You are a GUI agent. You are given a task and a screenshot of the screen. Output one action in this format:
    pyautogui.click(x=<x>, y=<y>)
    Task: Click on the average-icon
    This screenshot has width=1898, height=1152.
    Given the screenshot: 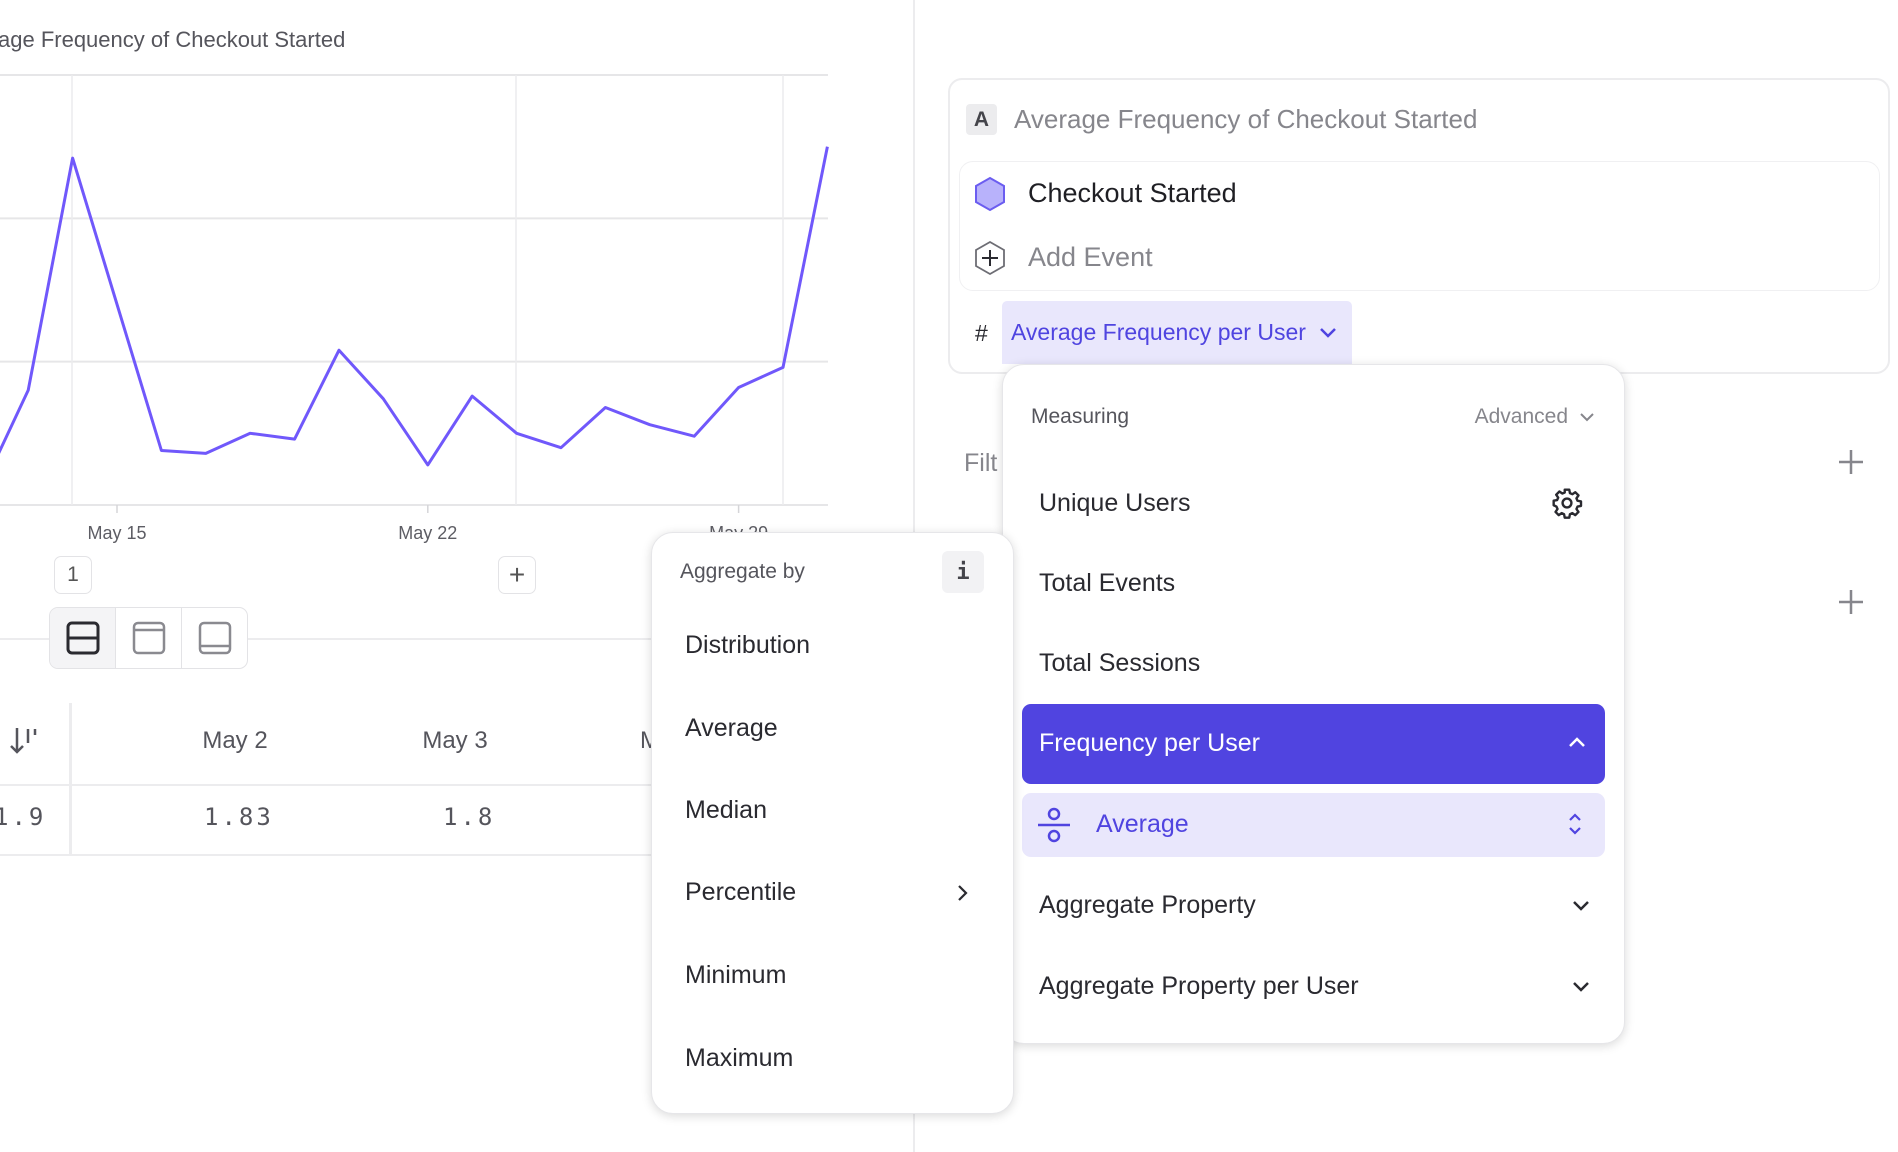 What is the action you would take?
    pyautogui.click(x=1054, y=825)
    